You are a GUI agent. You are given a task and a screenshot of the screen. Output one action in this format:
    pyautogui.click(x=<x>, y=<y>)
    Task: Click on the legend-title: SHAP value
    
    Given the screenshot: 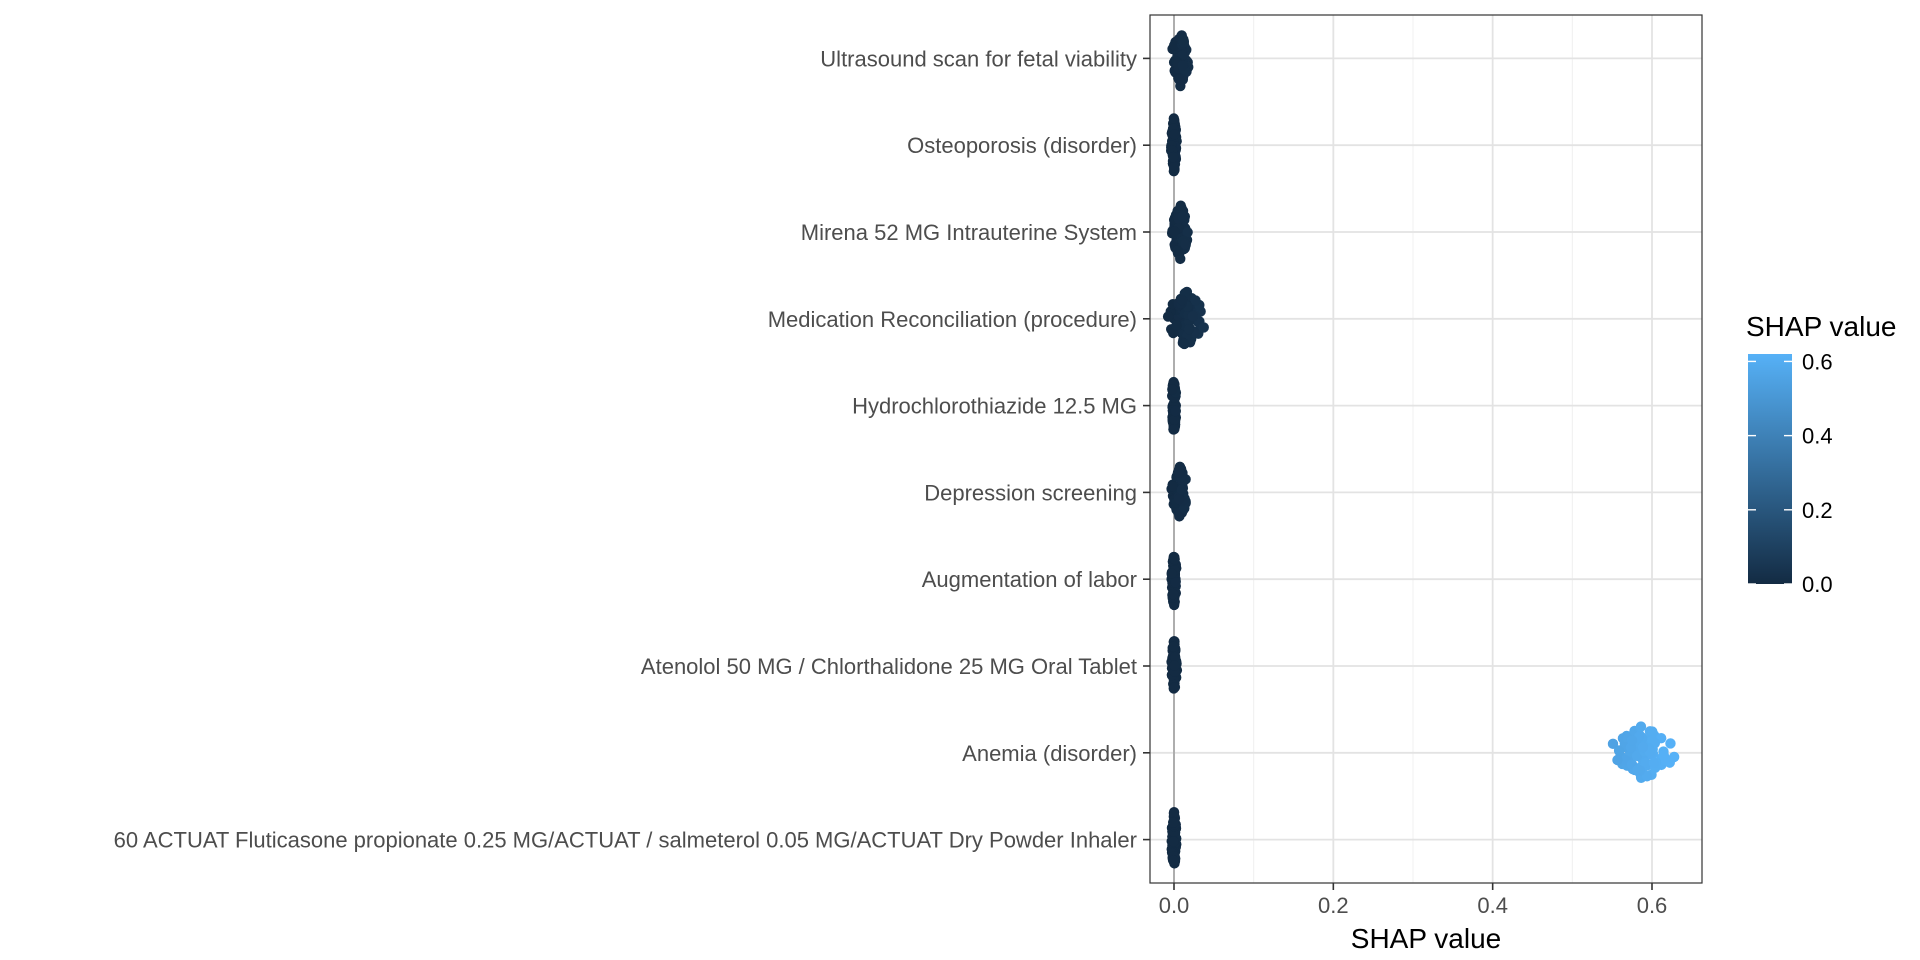 What is the action you would take?
    pyautogui.click(x=1821, y=326)
    